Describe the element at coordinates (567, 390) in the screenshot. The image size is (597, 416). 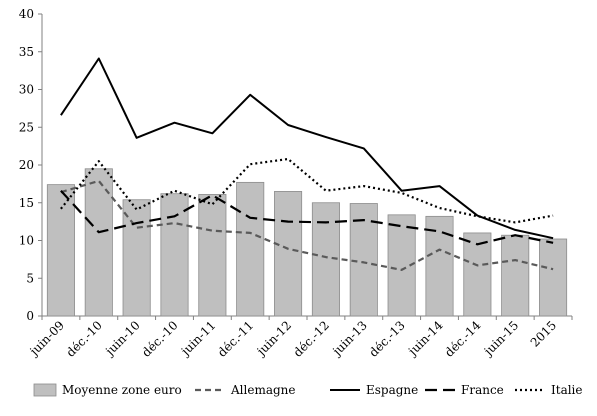
I see `legend-label: Italie` at that location.